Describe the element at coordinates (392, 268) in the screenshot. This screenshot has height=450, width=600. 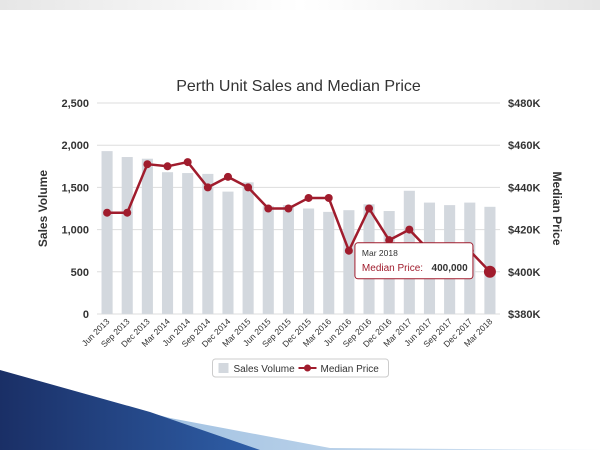
I see `tooltip-label: Median Price:` at that location.